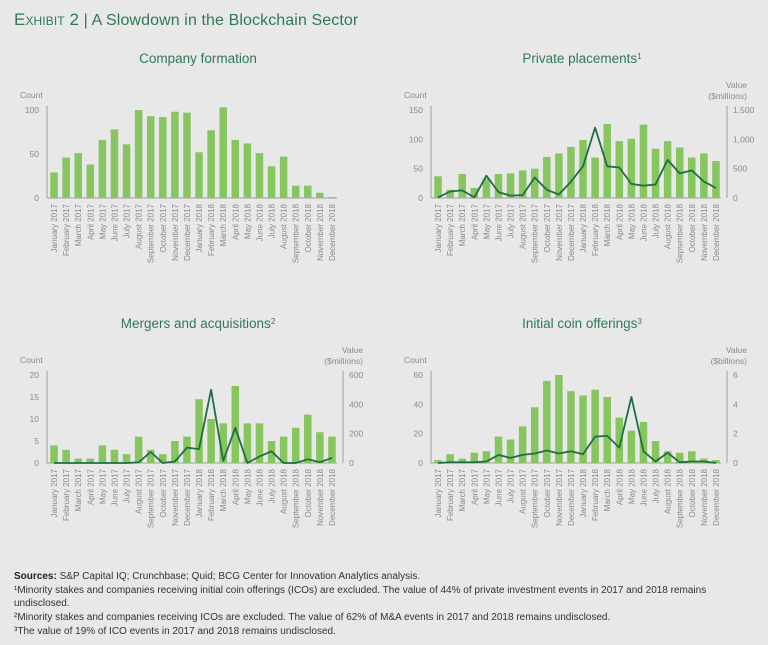 The width and height of the screenshot is (768, 645). What do you see at coordinates (692, 227) in the screenshot?
I see `x-tick-label: October 2018` at bounding box center [692, 227].